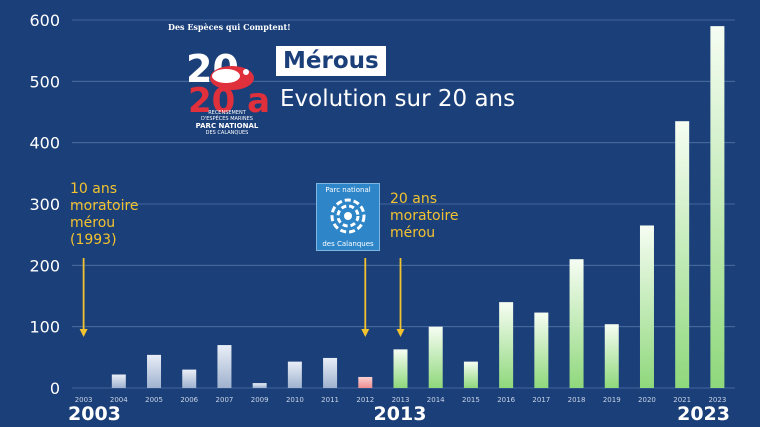  What do you see at coordinates (84, 400) in the screenshot?
I see `x-tick-label: 2003` at bounding box center [84, 400].